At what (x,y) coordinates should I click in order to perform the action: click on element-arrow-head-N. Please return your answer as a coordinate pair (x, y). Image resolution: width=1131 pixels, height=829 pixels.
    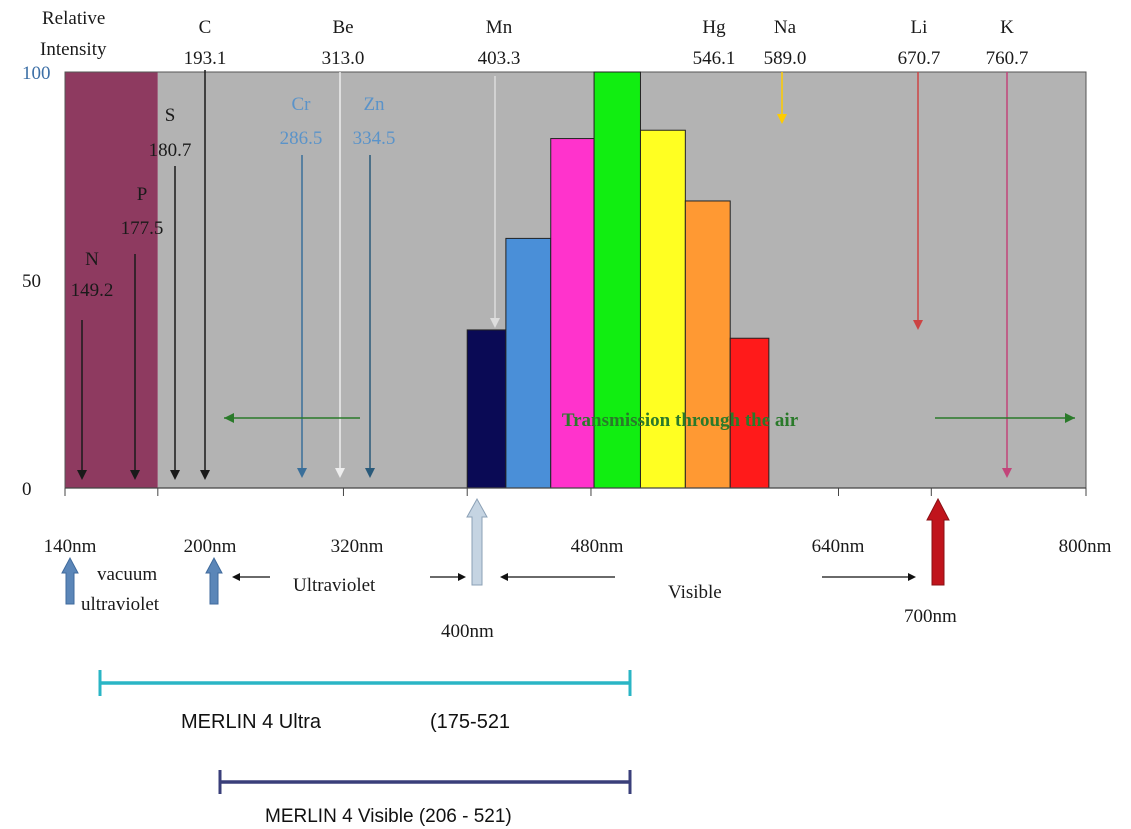
    Looking at the image, I should click on (82, 475).